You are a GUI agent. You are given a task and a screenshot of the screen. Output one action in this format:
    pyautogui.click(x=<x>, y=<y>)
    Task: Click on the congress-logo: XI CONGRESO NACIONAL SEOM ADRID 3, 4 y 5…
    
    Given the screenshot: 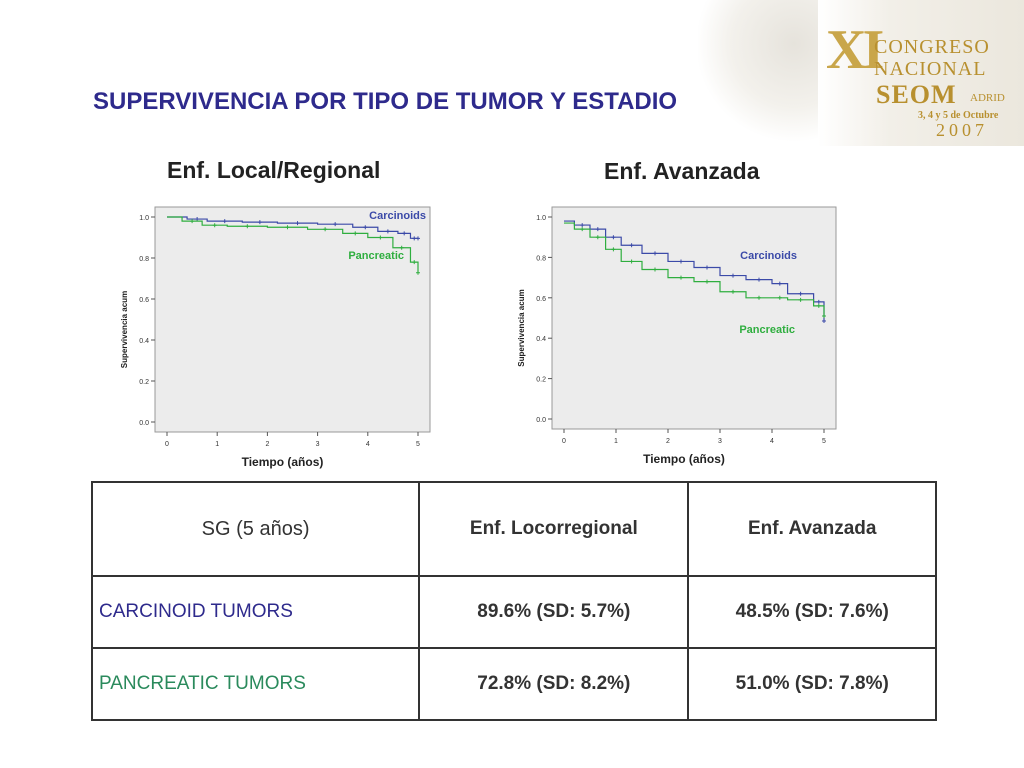 What is the action you would take?
    pyautogui.click(x=861, y=73)
    